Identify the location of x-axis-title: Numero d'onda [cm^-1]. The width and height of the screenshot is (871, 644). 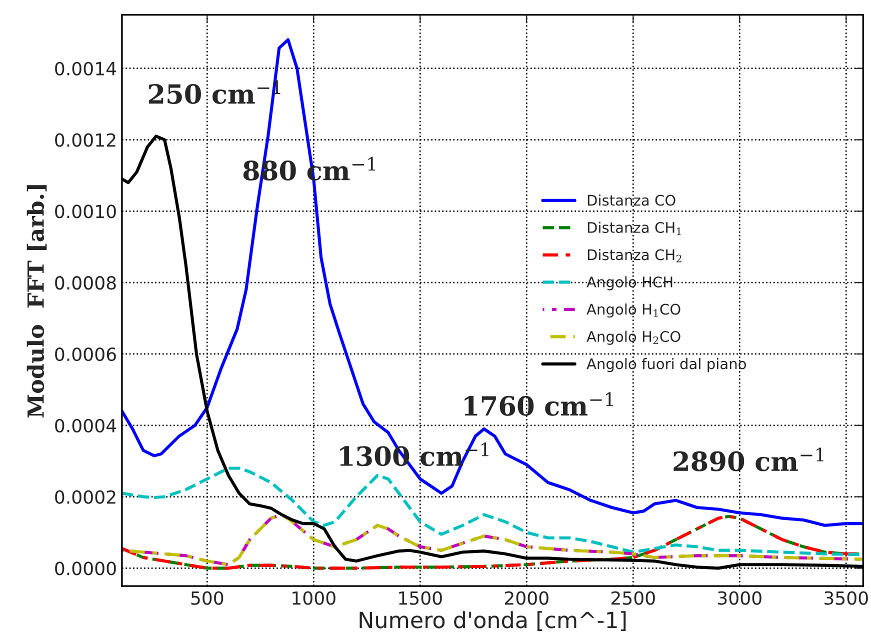
(493, 621).